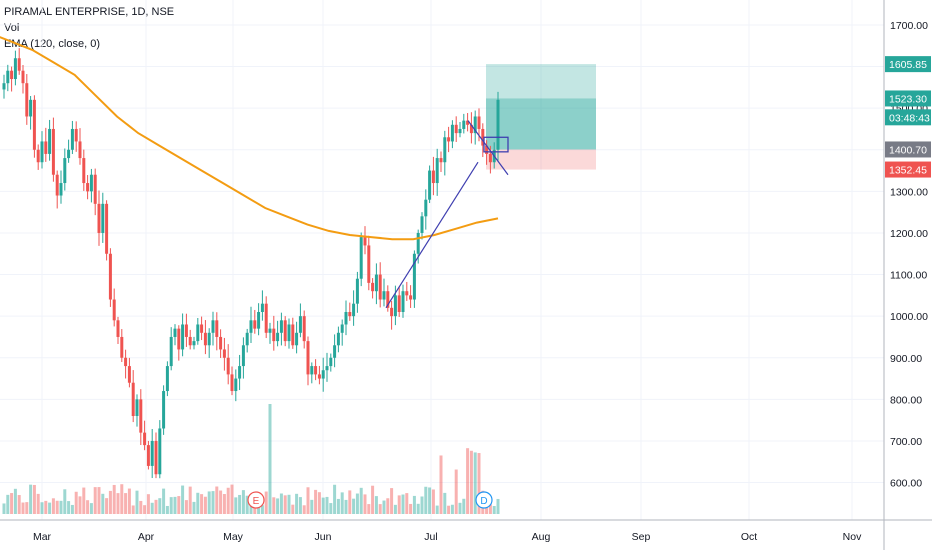 This screenshot has width=932, height=550. What do you see at coordinates (488, 148) in the screenshot?
I see `descending-trendline` at bounding box center [488, 148].